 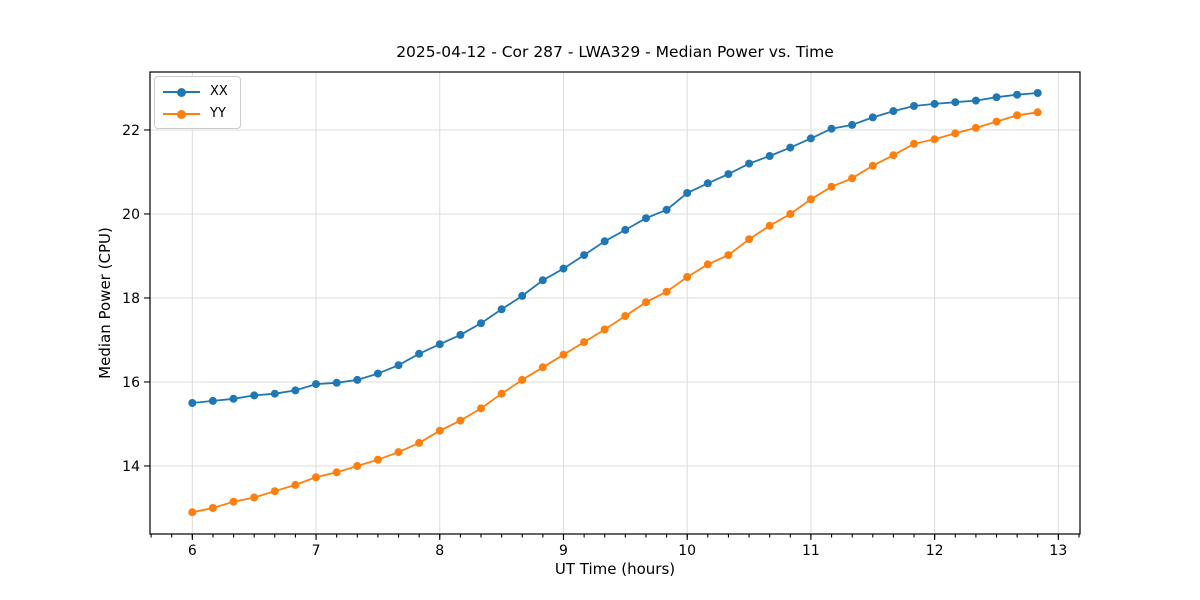 What do you see at coordinates (563, 551) in the screenshot?
I see `x-tick-label: 9` at bounding box center [563, 551].